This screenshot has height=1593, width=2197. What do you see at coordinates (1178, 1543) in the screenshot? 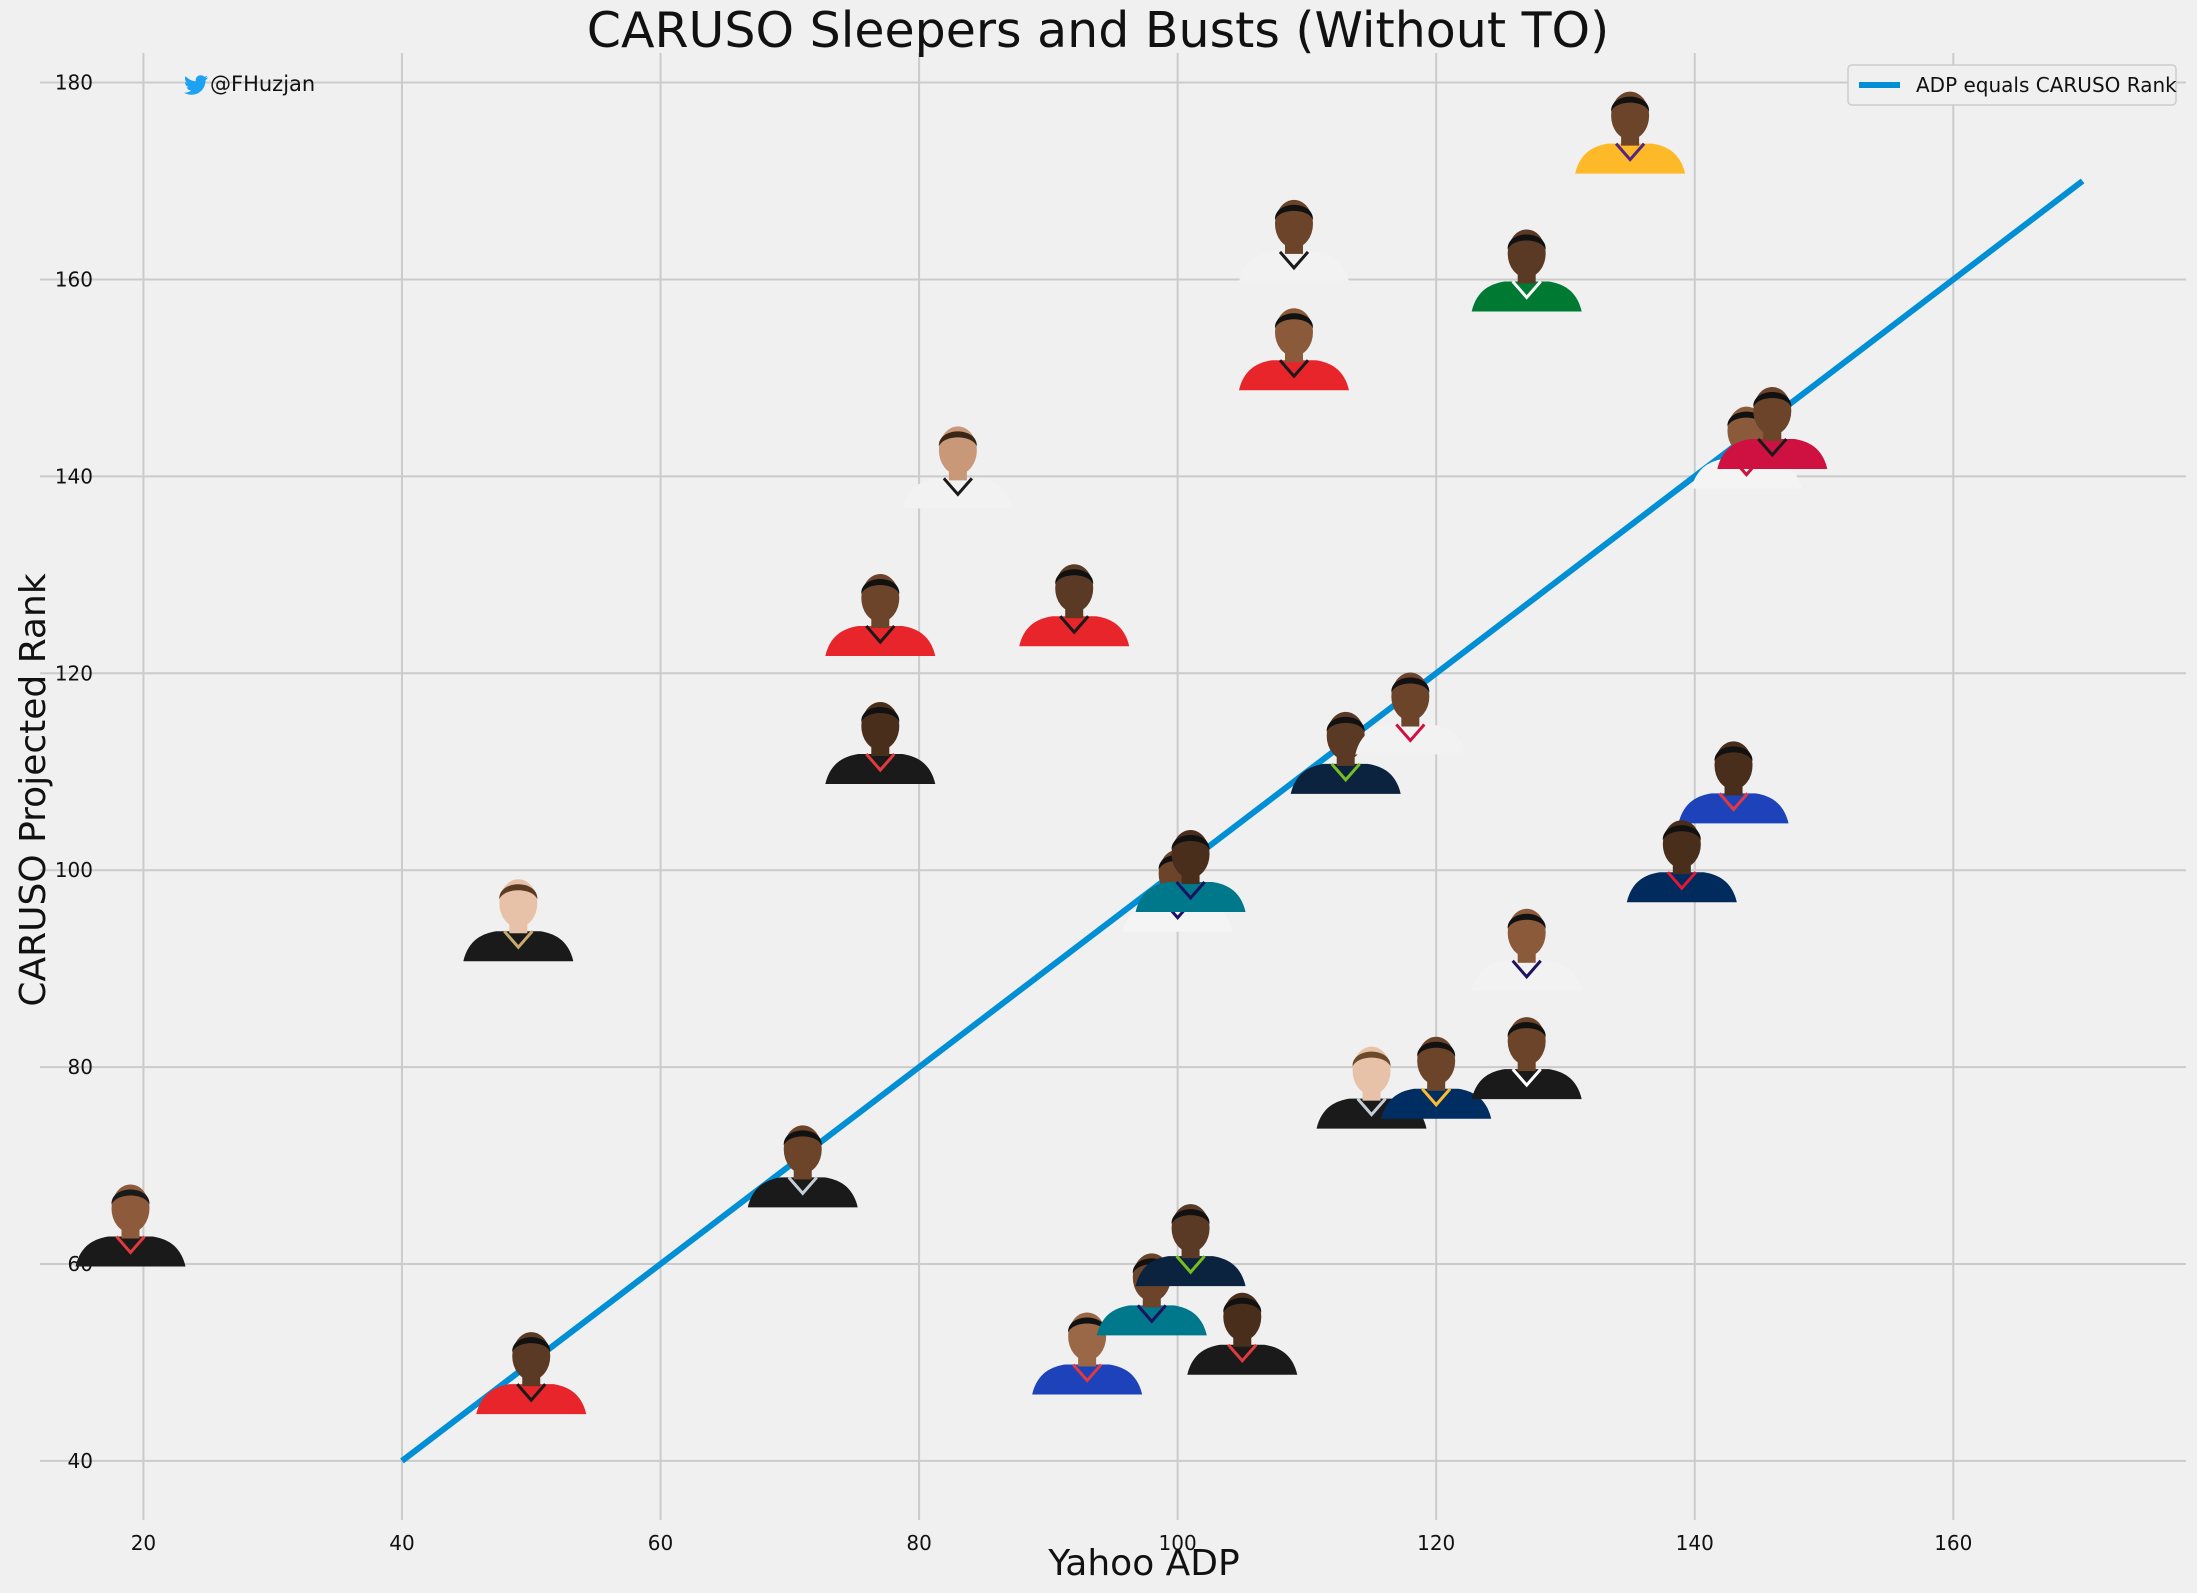
I see `x-tick-label: 100` at bounding box center [1178, 1543].